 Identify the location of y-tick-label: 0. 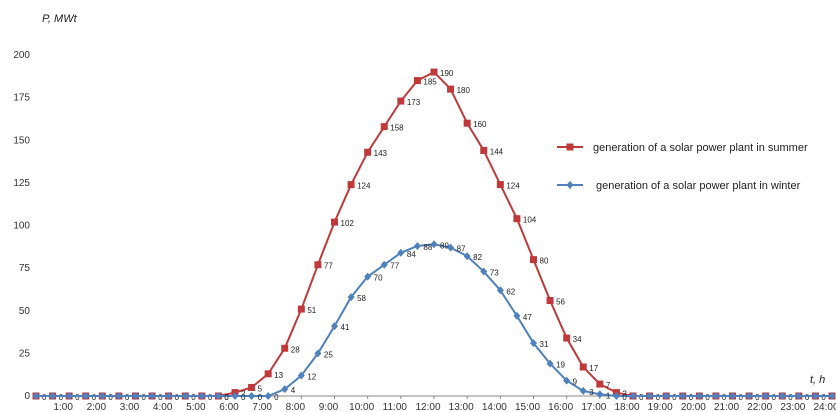
(27, 396).